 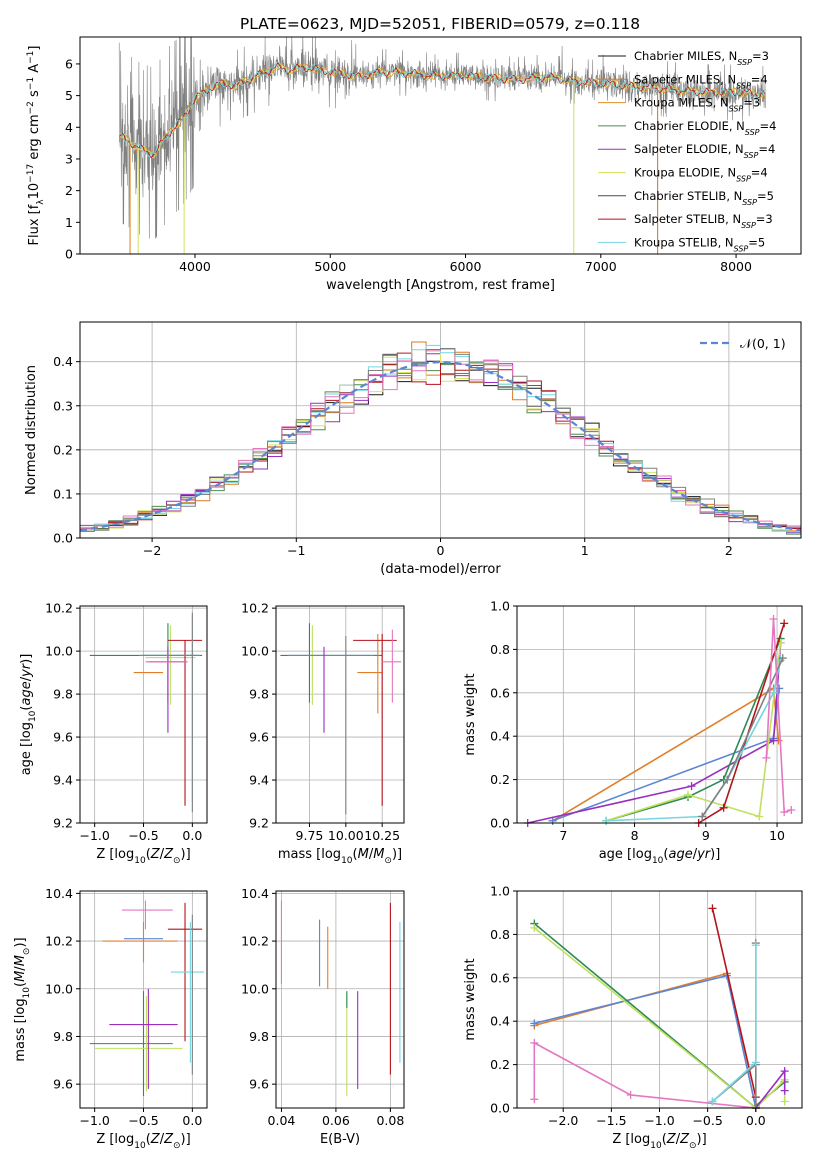 I want to click on y-tick-label: 10.4, so click(x=255, y=893).